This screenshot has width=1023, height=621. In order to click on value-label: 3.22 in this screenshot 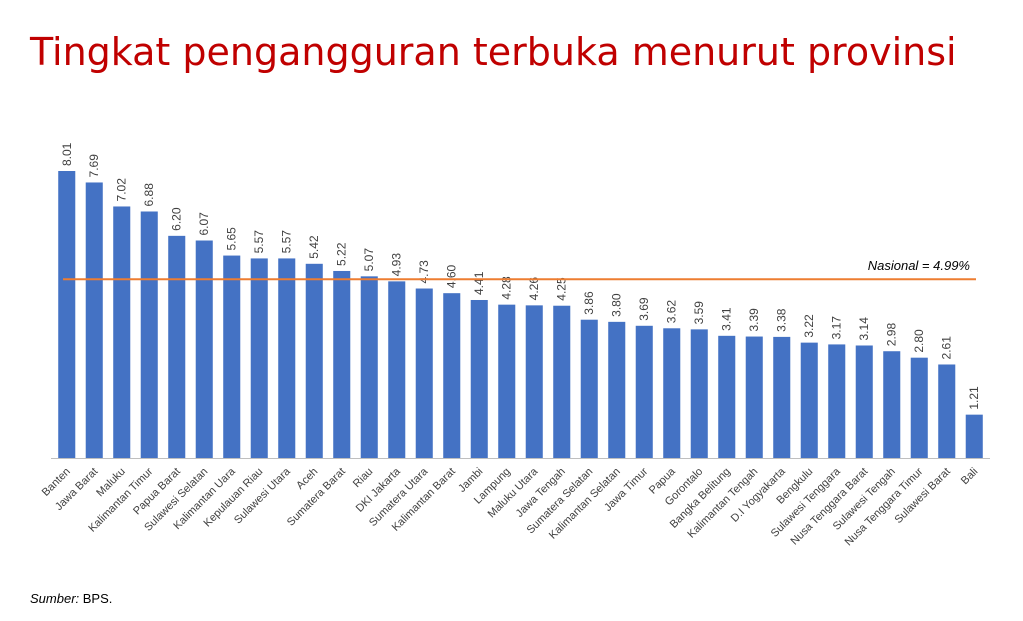, I will do `click(809, 326)`.